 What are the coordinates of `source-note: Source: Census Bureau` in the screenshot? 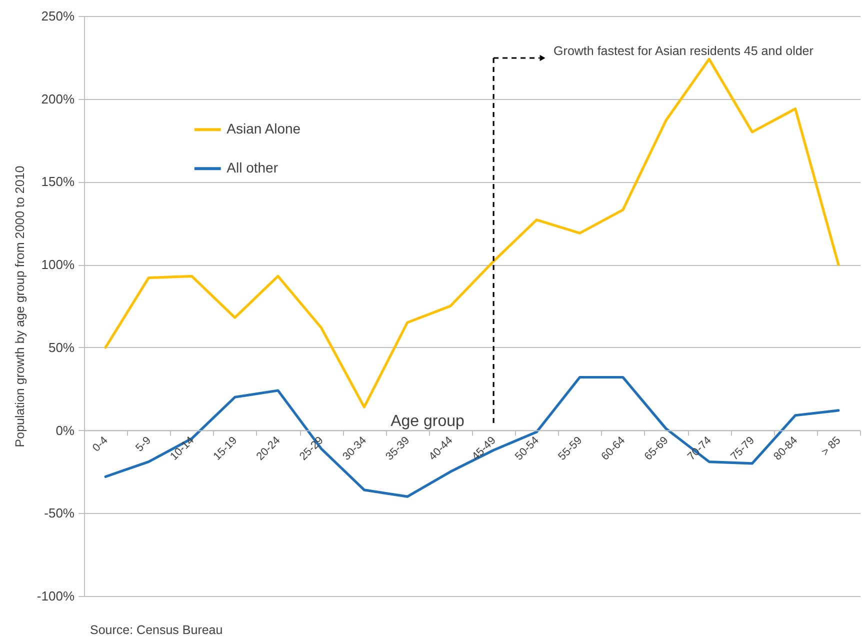 It's located at (156, 630).